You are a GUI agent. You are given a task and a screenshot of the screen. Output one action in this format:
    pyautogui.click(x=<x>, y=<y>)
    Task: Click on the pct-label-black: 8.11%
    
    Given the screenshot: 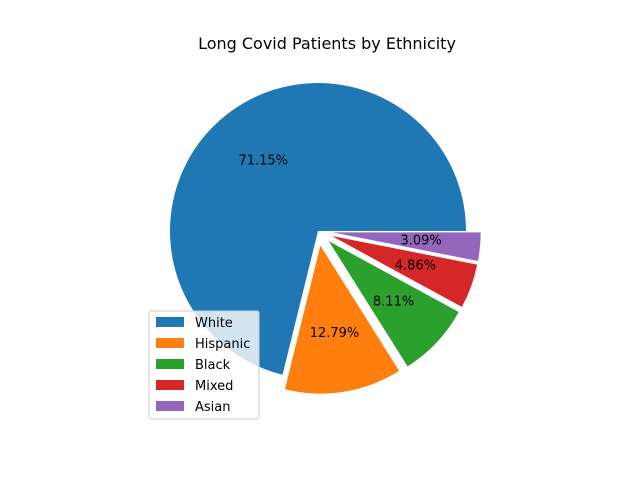 What is the action you would take?
    pyautogui.click(x=393, y=301)
    